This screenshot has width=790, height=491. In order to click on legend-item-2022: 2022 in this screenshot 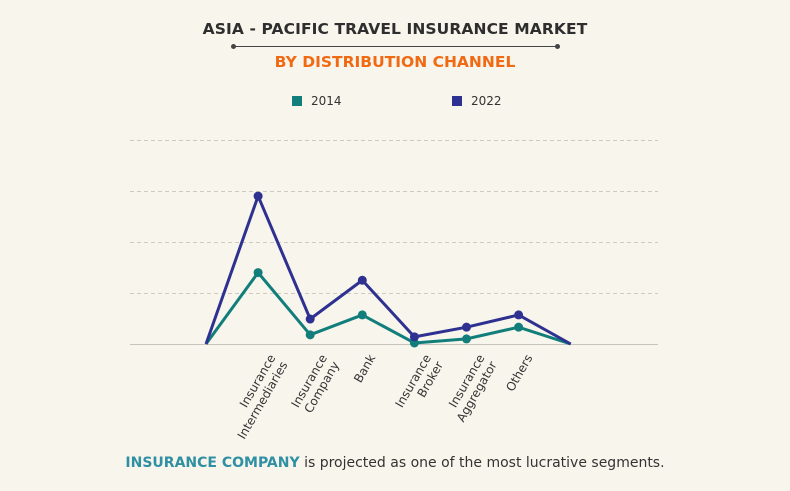, I will do `click(477, 101)`.